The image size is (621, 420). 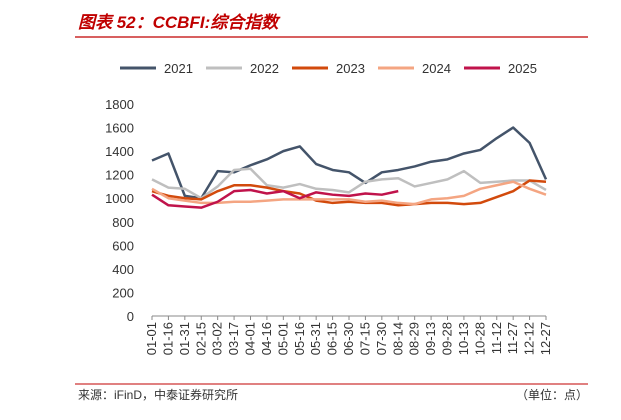 What do you see at coordinates (179, 22) in the screenshot?
I see `chart-title: 图表 52：CCBFI:综合指数` at bounding box center [179, 22].